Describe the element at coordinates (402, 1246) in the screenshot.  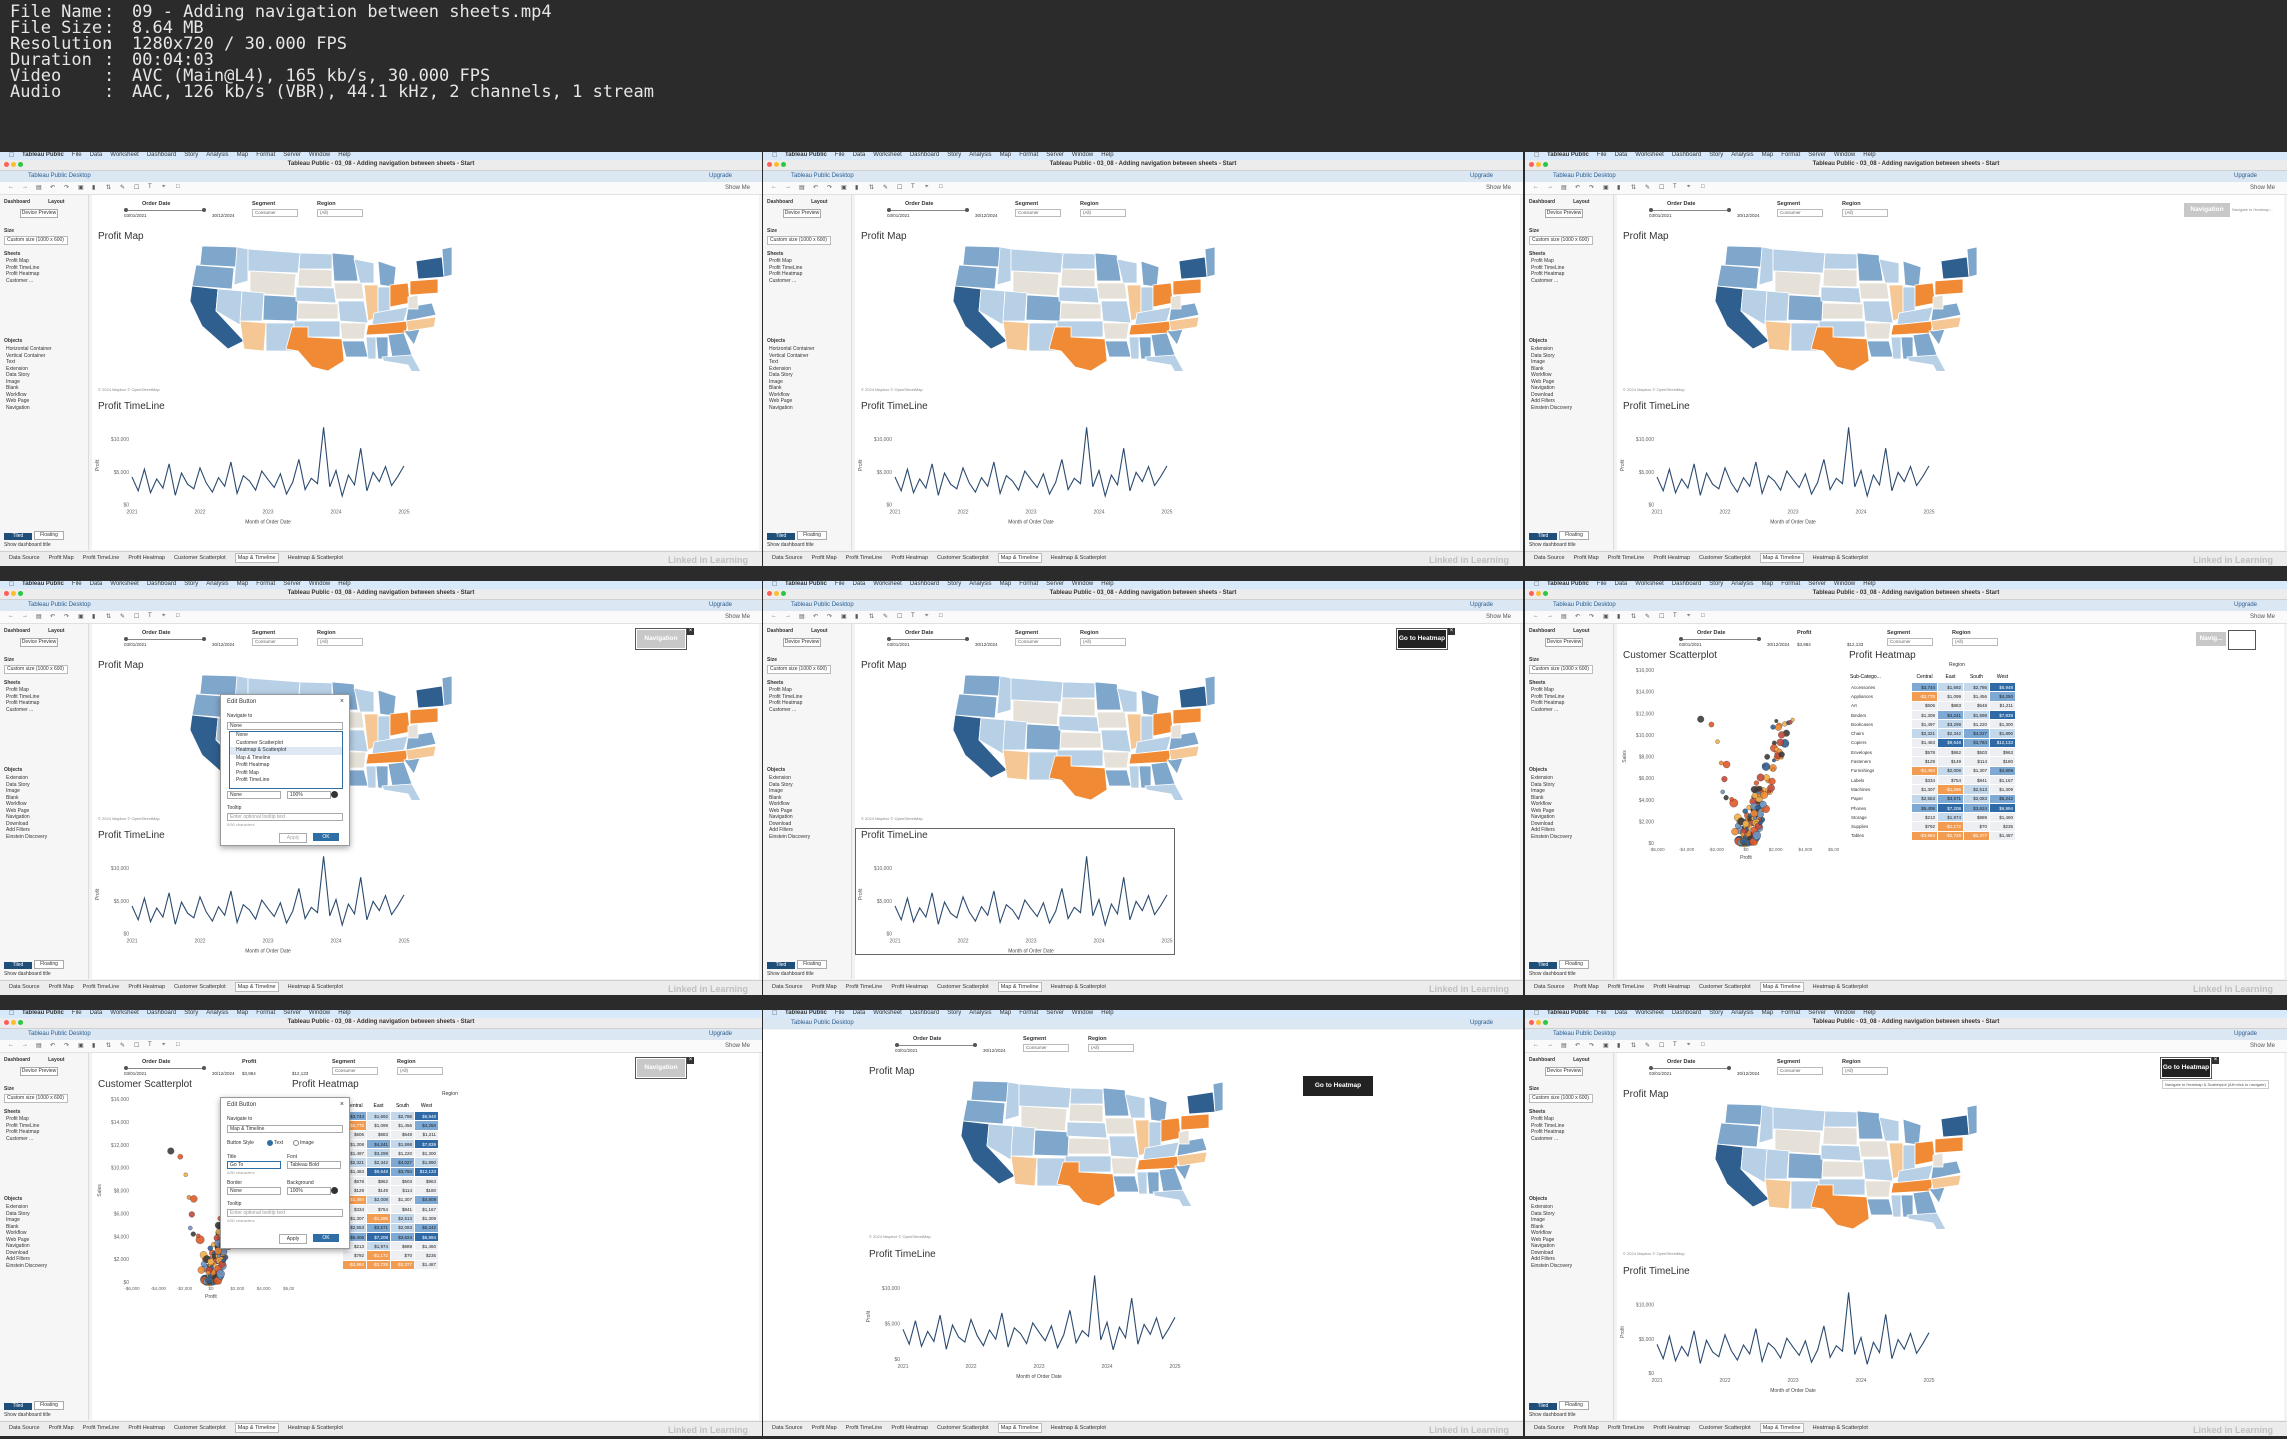
I see `heatmap-cell: $889` at that location.